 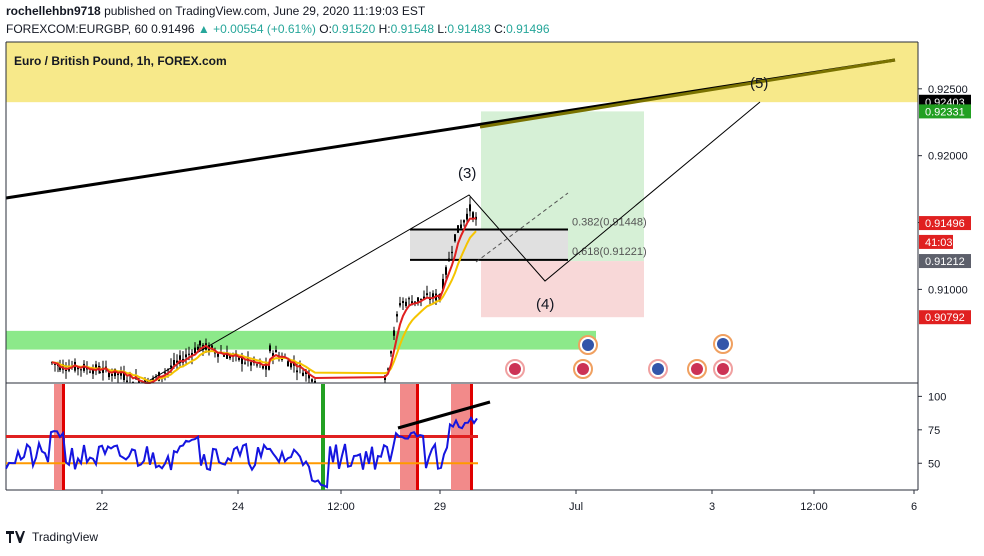 What do you see at coordinates (489, 244) in the screenshot?
I see `fib-zone` at bounding box center [489, 244].